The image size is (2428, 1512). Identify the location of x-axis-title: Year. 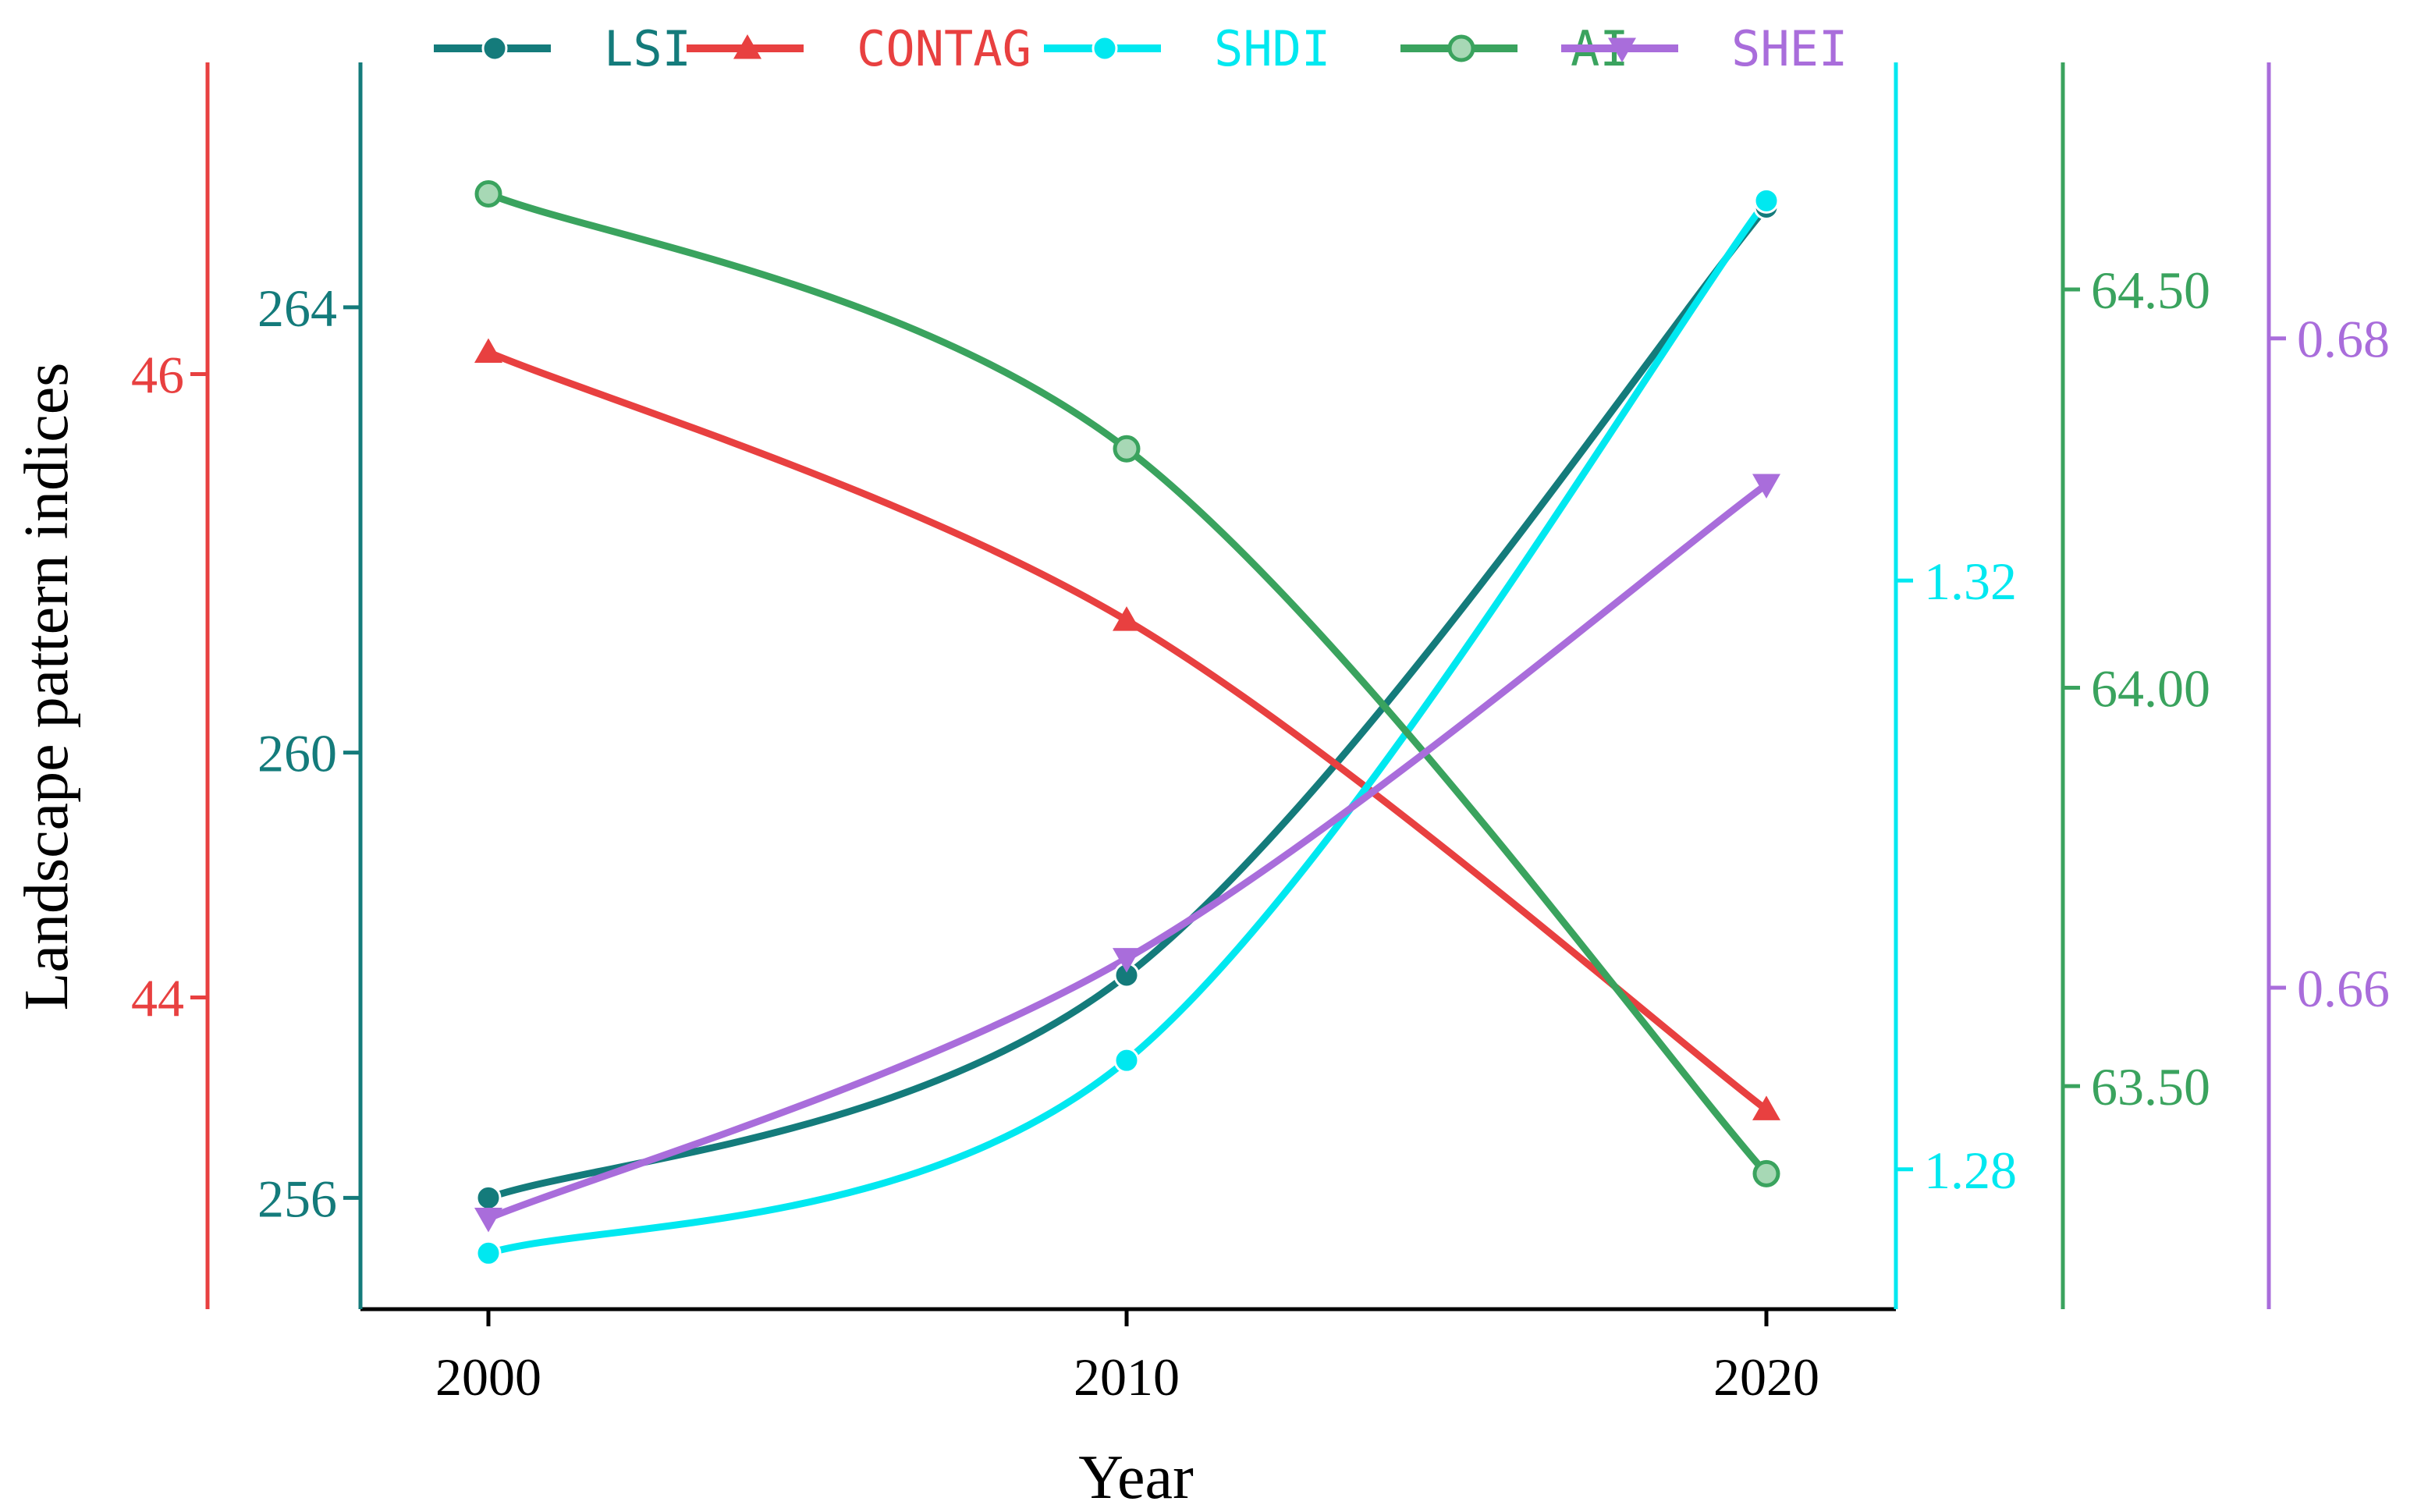
(1135, 1478).